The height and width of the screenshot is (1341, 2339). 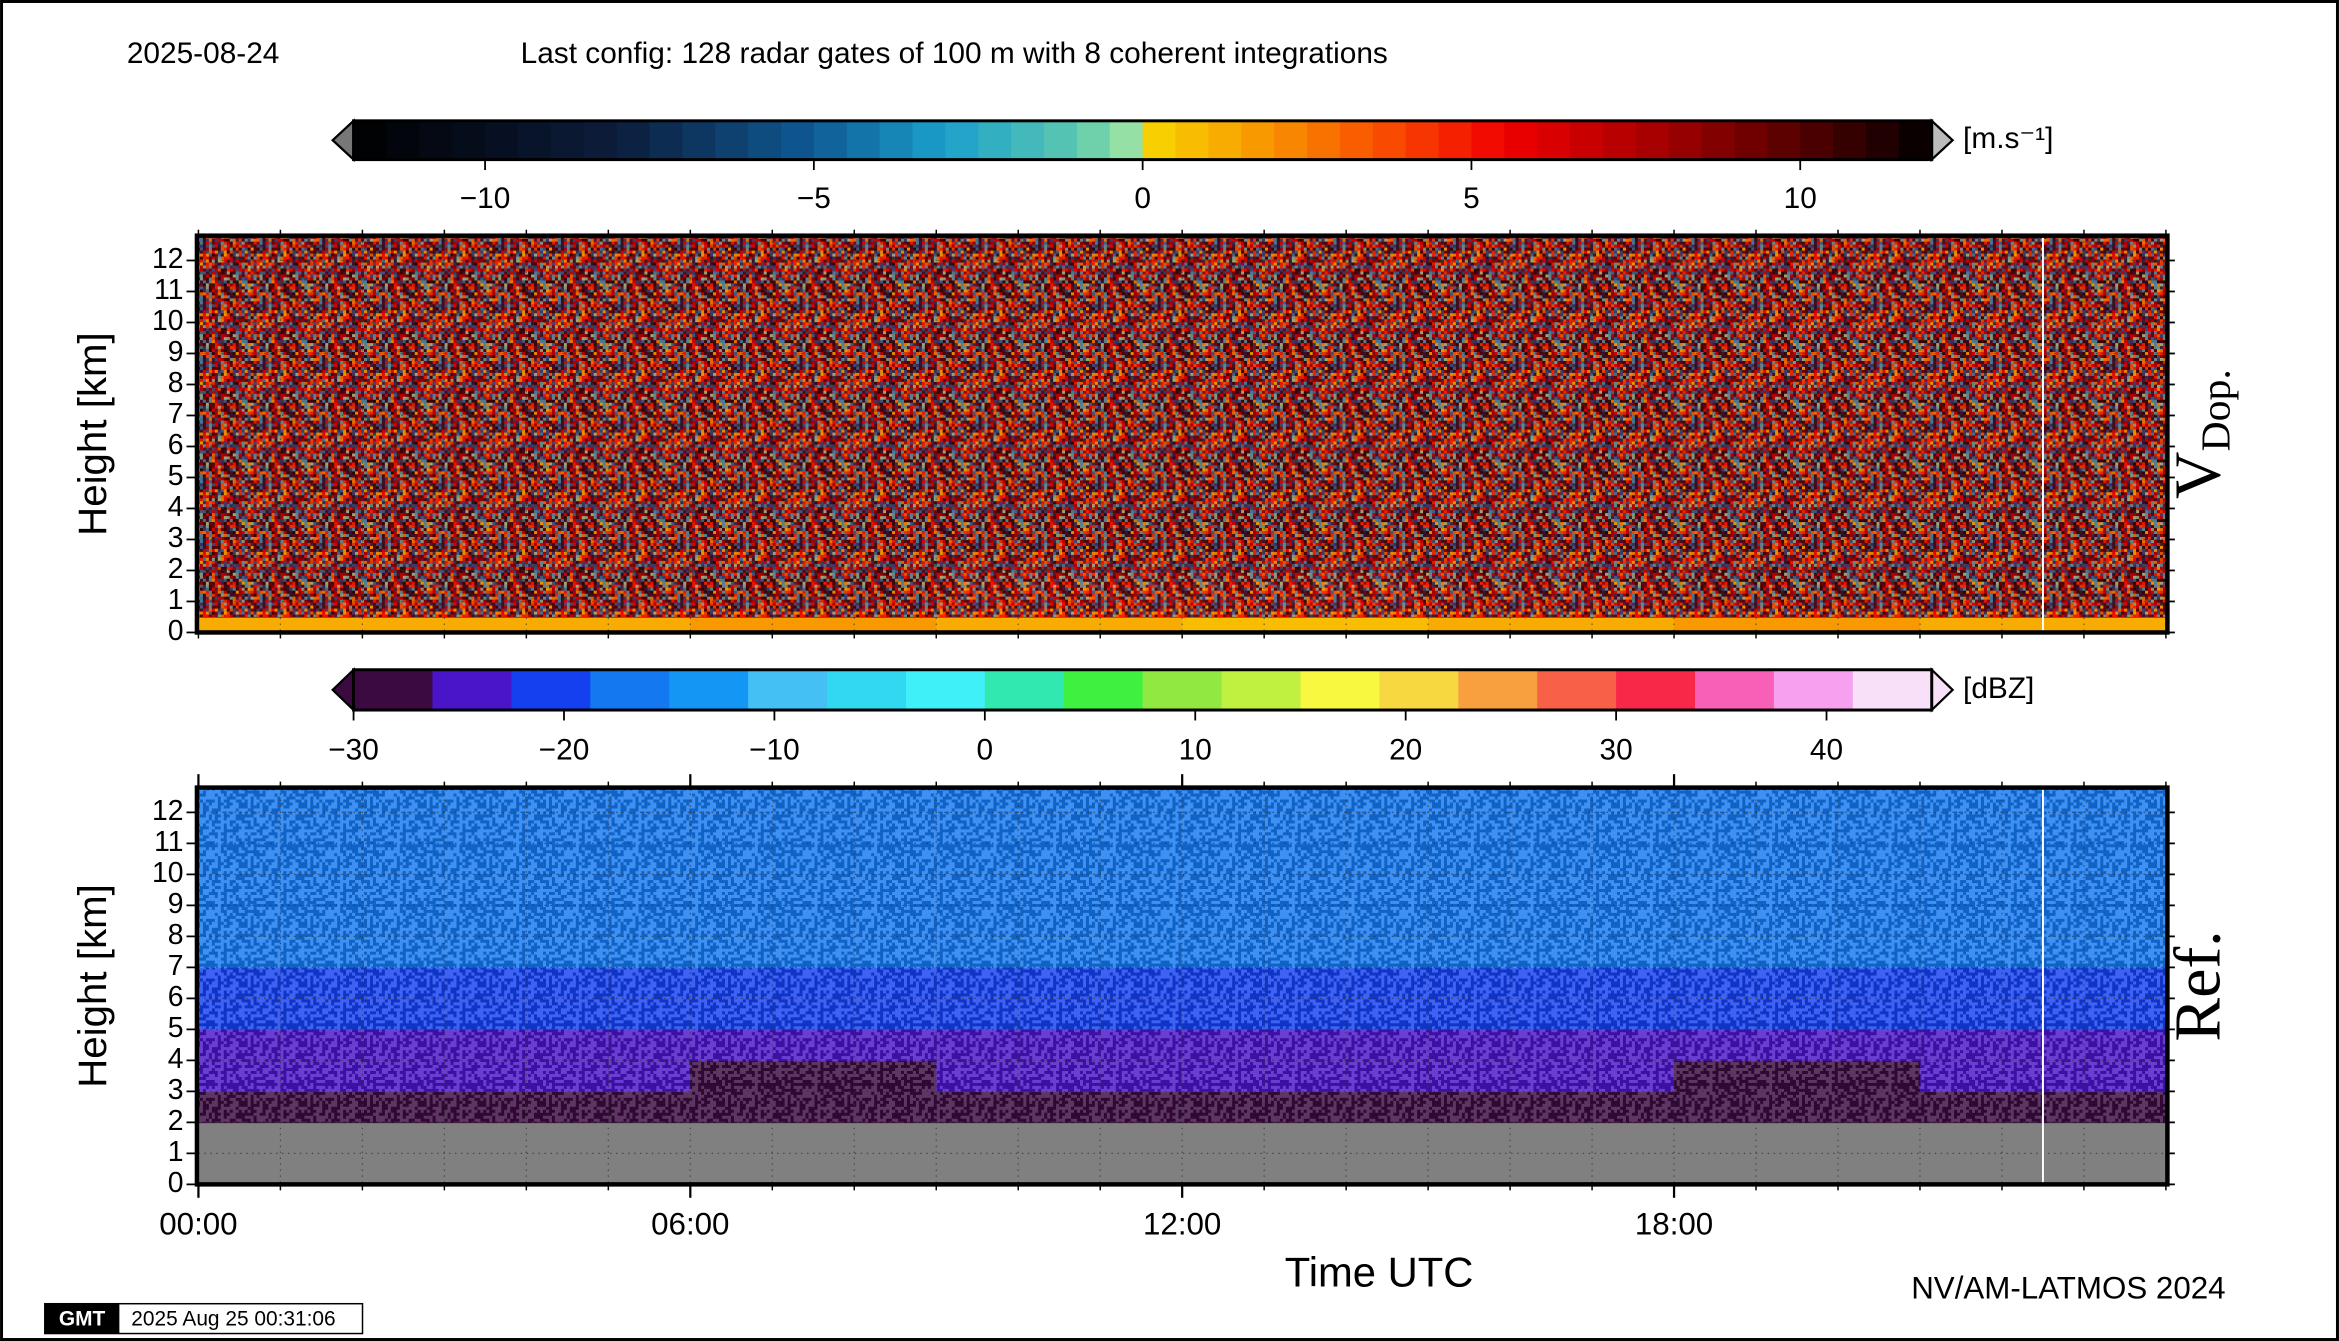 What do you see at coordinates (1182, 1223) in the screenshot?
I see `x-tick-label: 12:00` at bounding box center [1182, 1223].